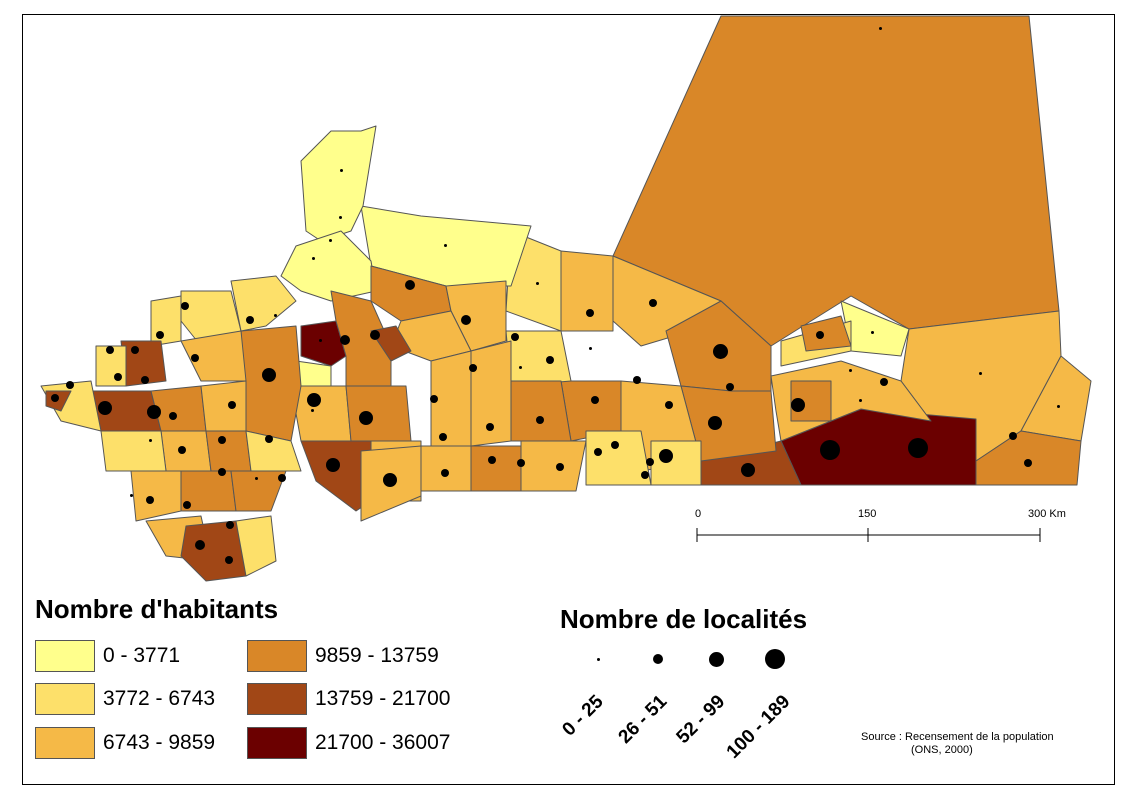 This screenshot has width=1123, height=794. I want to click on source-line-1: Source : Recensement de la population, so click(957, 737).